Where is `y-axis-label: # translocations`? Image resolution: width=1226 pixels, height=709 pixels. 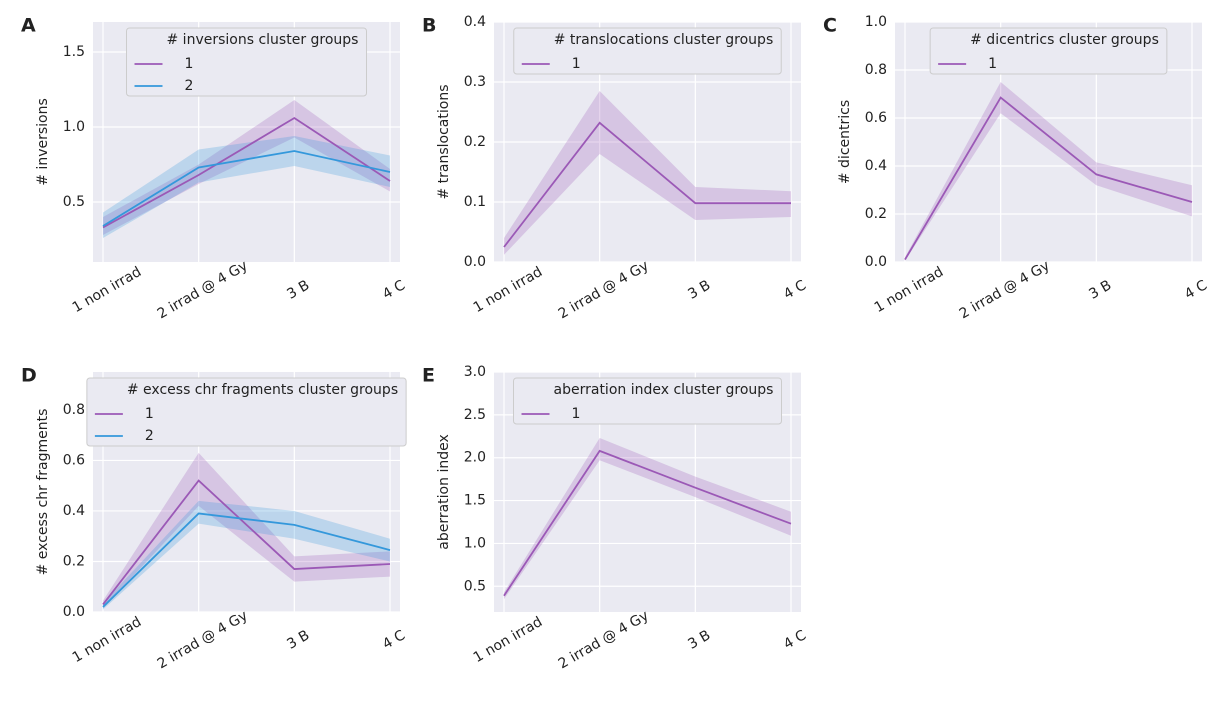 y-axis-label: # translocations is located at coordinates (444, 141).